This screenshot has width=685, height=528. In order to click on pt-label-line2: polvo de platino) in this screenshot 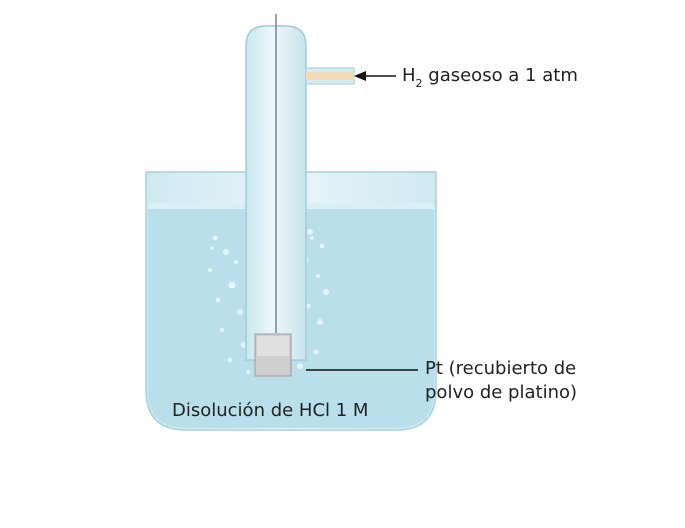, I will do `click(501, 392)`.